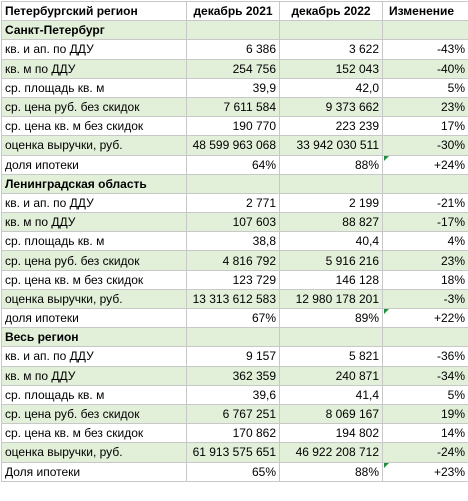 Image resolution: width=468 pixels, height=501 pixels. What do you see at coordinates (233, 68) in the screenshot?
I see `value-dec2021-cell: 254 756` at bounding box center [233, 68].